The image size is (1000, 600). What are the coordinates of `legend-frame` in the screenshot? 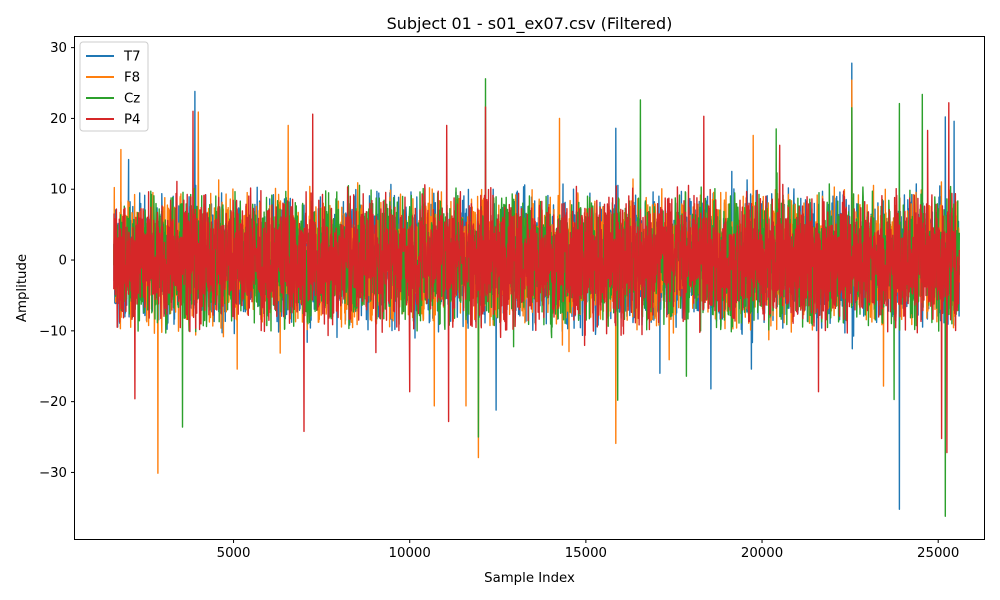 It's located at (114, 86).